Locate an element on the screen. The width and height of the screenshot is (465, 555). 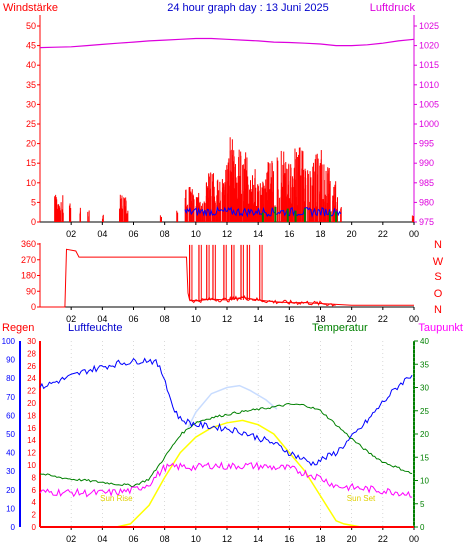
rain-y-tick-label: 12 is located at coordinates (31, 453).